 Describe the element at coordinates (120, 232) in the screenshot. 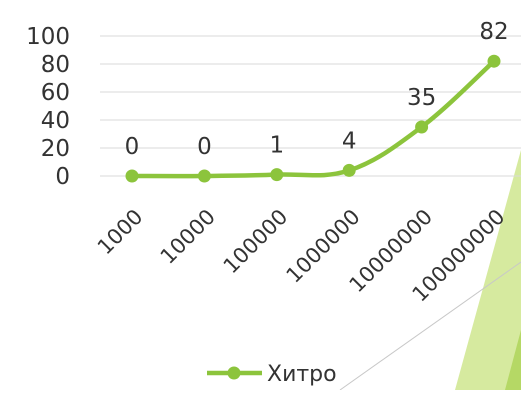

I see `x-tick-label: 1000` at that location.